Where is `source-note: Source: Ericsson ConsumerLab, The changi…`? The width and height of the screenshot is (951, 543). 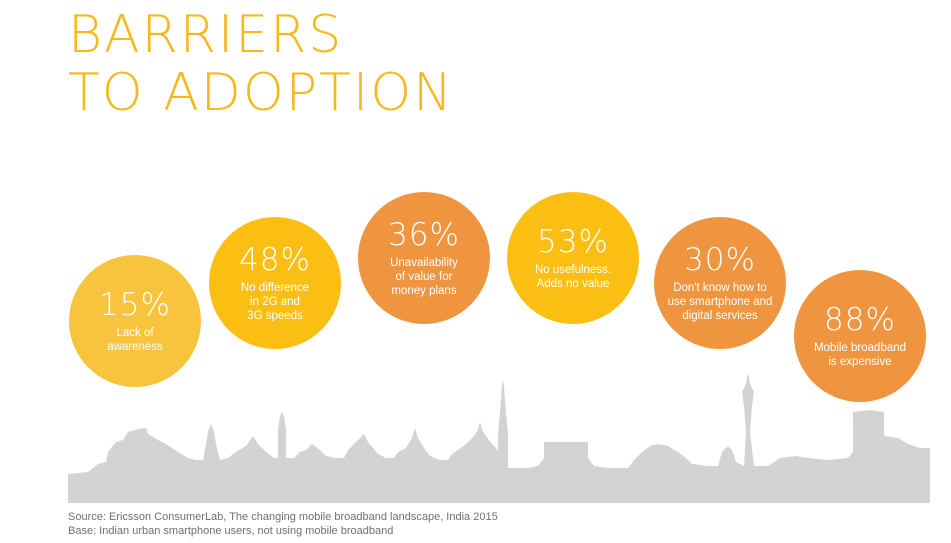 source-note: Source: Ericsson ConsumerLab, The changi… is located at coordinates (283, 524).